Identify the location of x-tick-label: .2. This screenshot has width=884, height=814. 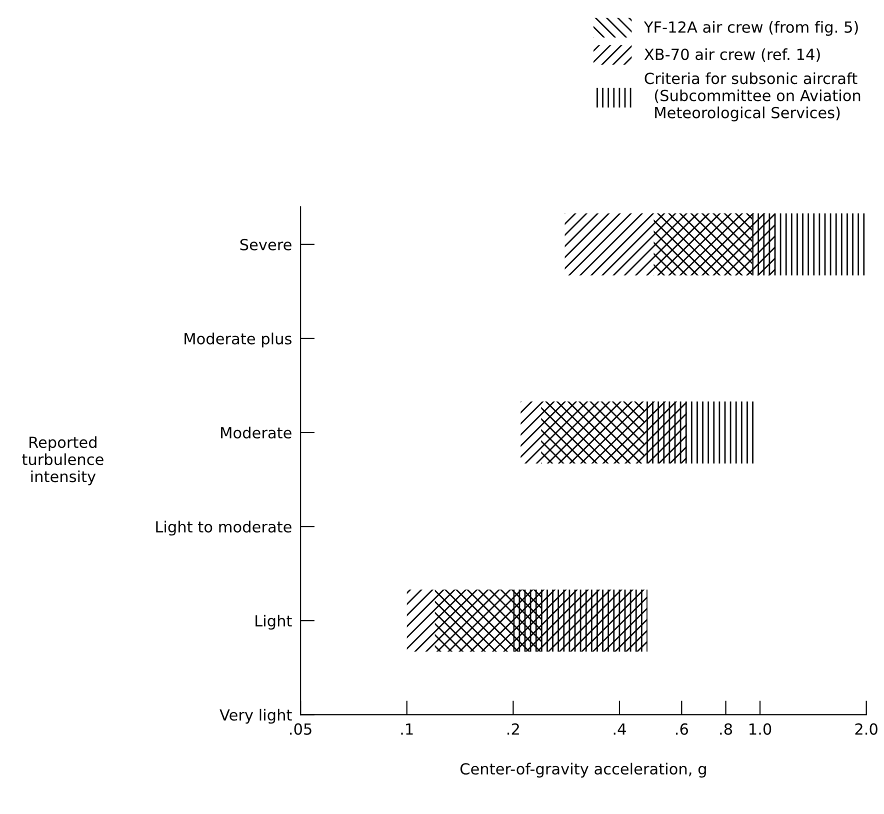
(513, 729).